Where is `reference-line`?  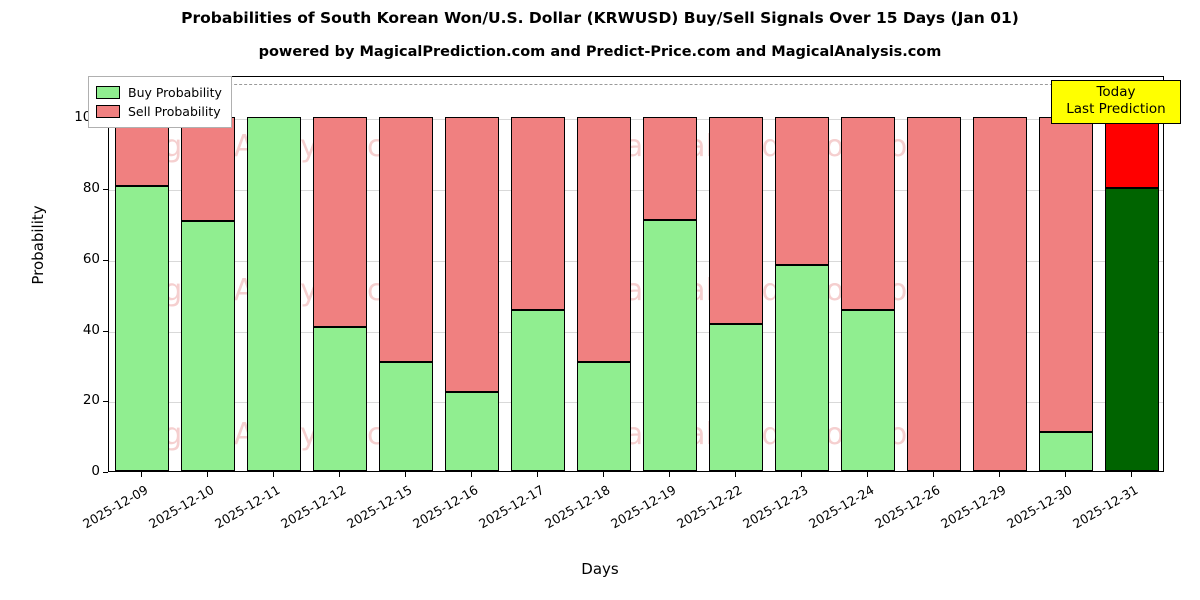 reference-line is located at coordinates (636, 85).